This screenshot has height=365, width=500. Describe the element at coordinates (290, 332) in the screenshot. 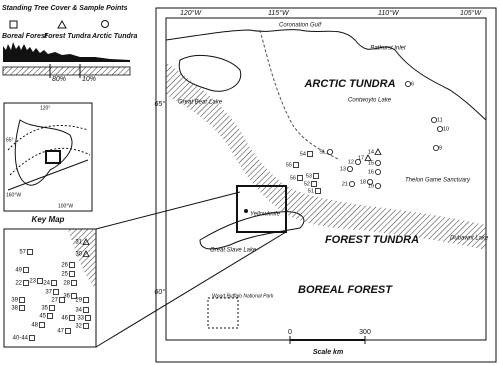

I see `scale-tick: 0` at that location.